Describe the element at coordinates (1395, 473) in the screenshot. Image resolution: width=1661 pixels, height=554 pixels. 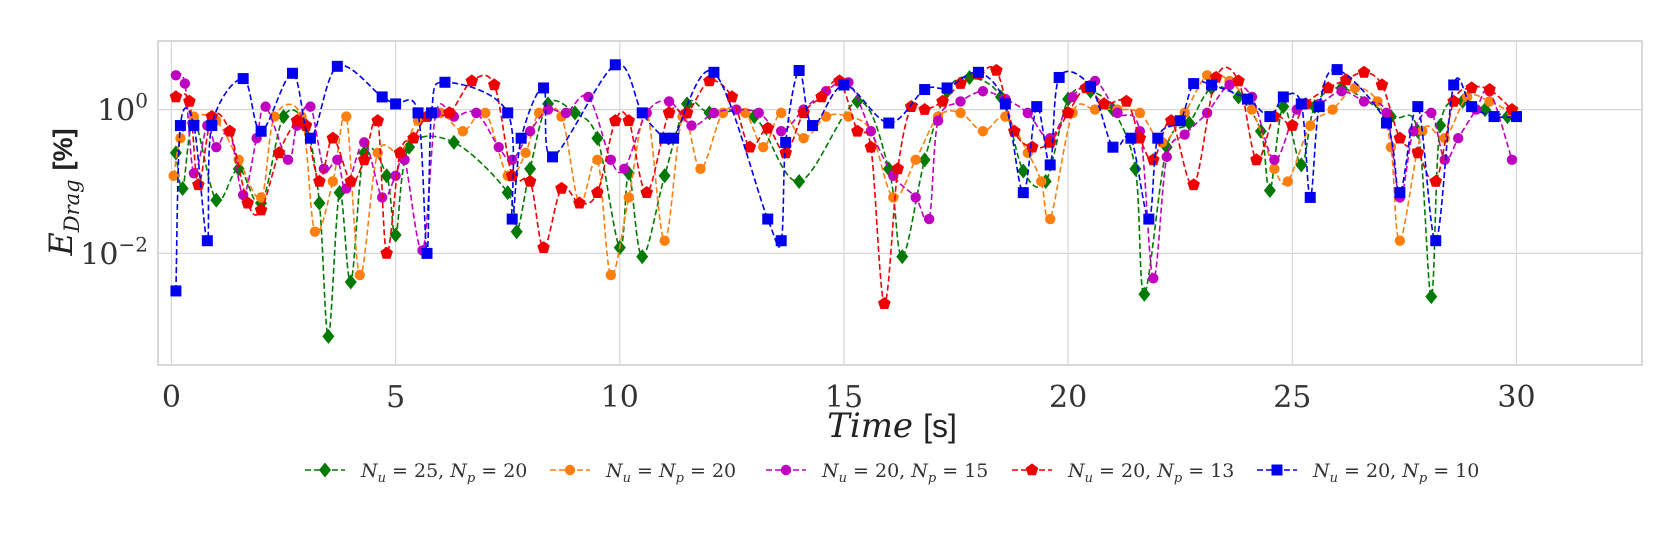
I see `legend-label: Nu = 20, Np = 10` at that location.